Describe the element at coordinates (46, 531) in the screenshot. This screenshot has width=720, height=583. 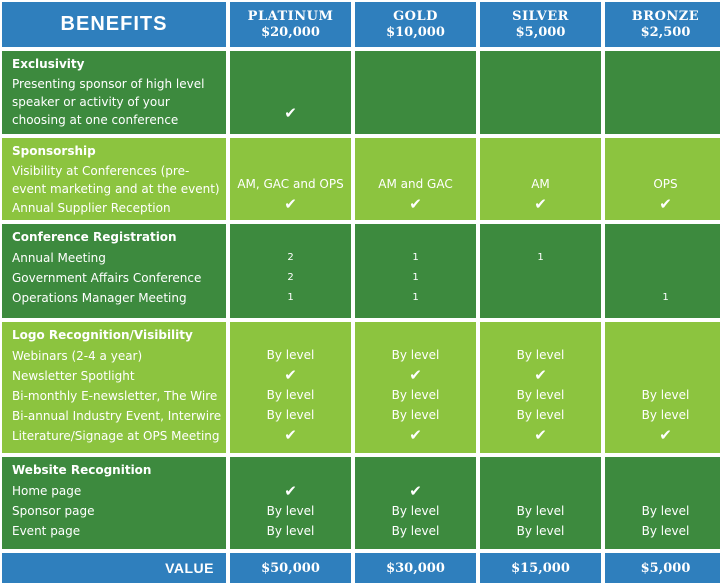
I see `benefit-item: Event page` at that location.